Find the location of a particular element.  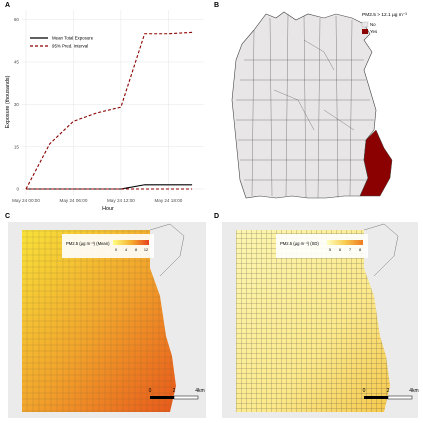

x-tick-label: May 24 00:00 is located at coordinates (26, 200).